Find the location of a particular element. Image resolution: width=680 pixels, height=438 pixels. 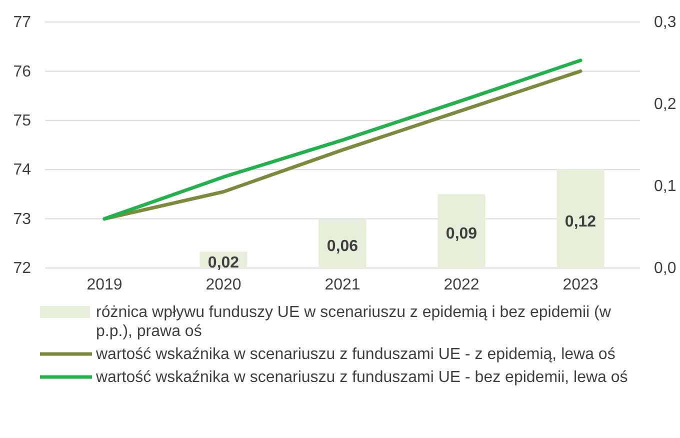

y-tick-label: 76 is located at coordinates (22, 71).